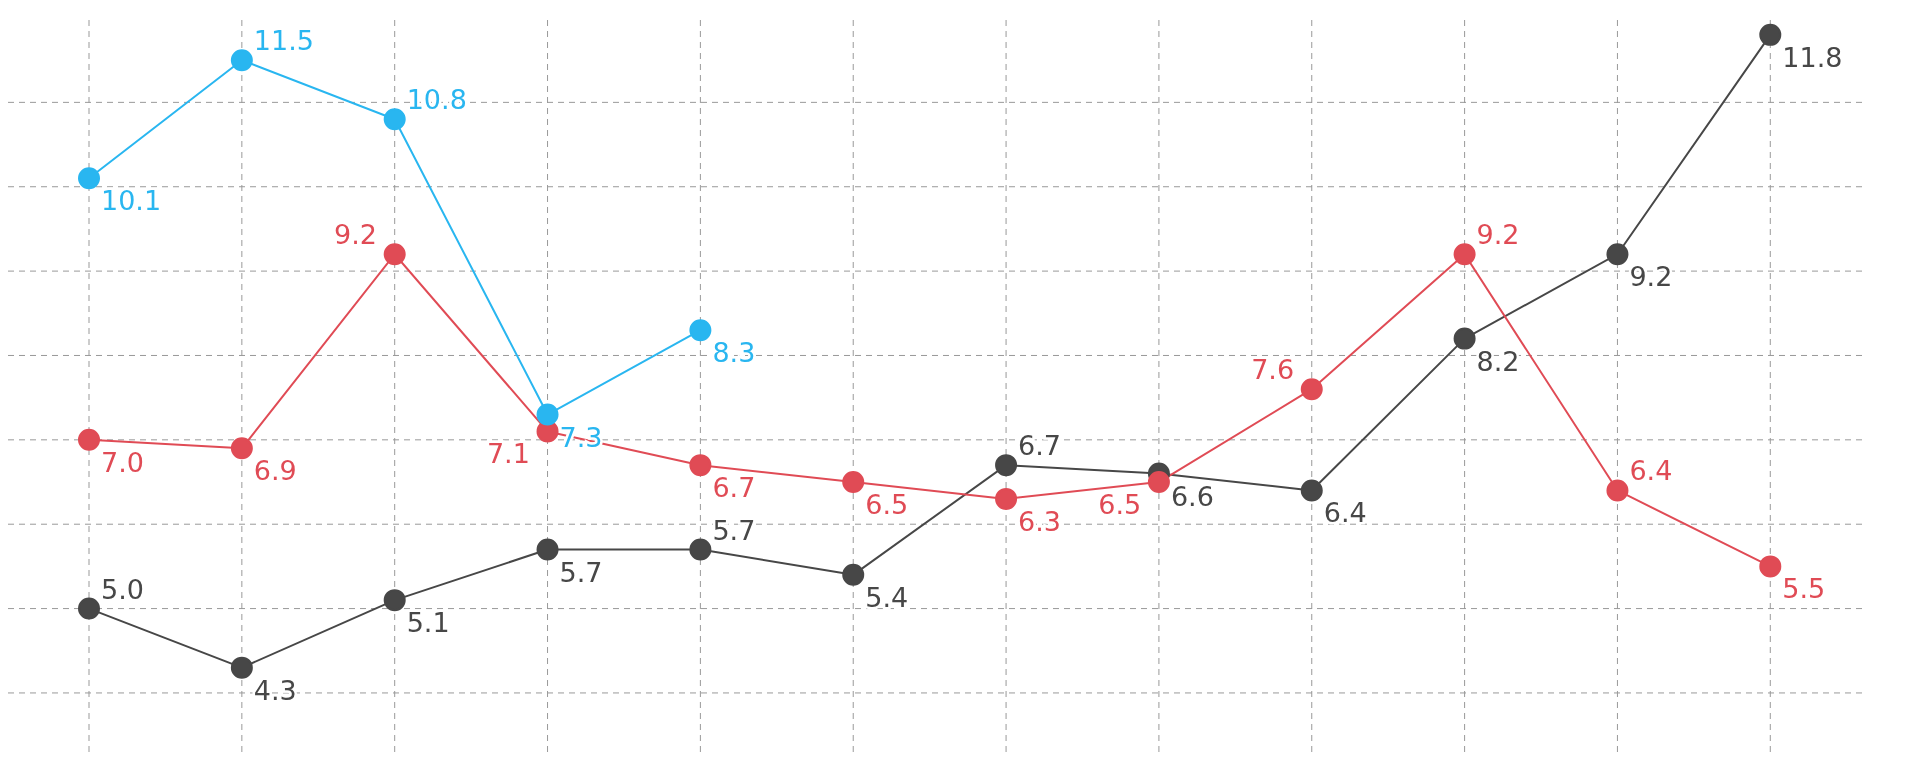 This screenshot has height=760, width=1910. What do you see at coordinates (122, 462) in the screenshot?
I see `data-label: 7.0` at bounding box center [122, 462].